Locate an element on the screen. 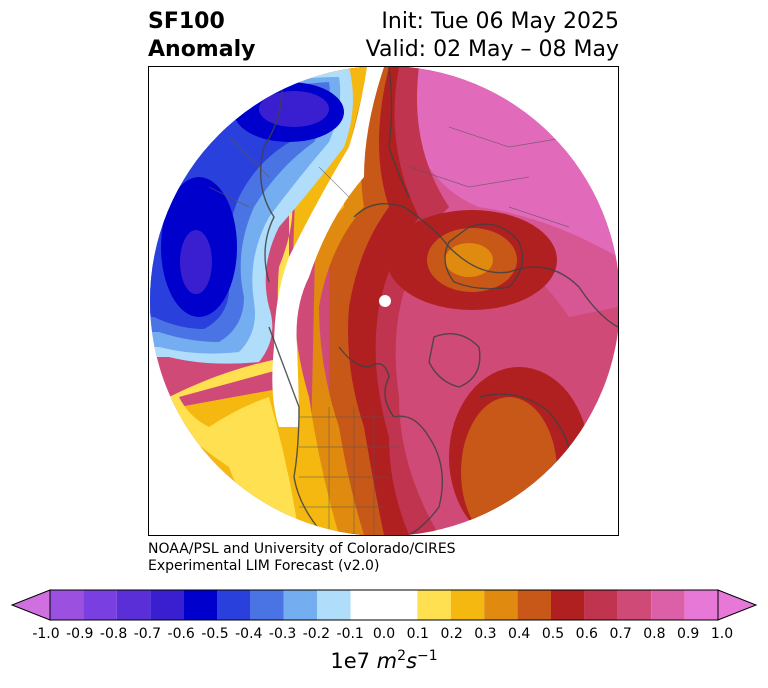  colorbar-tick-label: 0.1 is located at coordinates (417, 634).